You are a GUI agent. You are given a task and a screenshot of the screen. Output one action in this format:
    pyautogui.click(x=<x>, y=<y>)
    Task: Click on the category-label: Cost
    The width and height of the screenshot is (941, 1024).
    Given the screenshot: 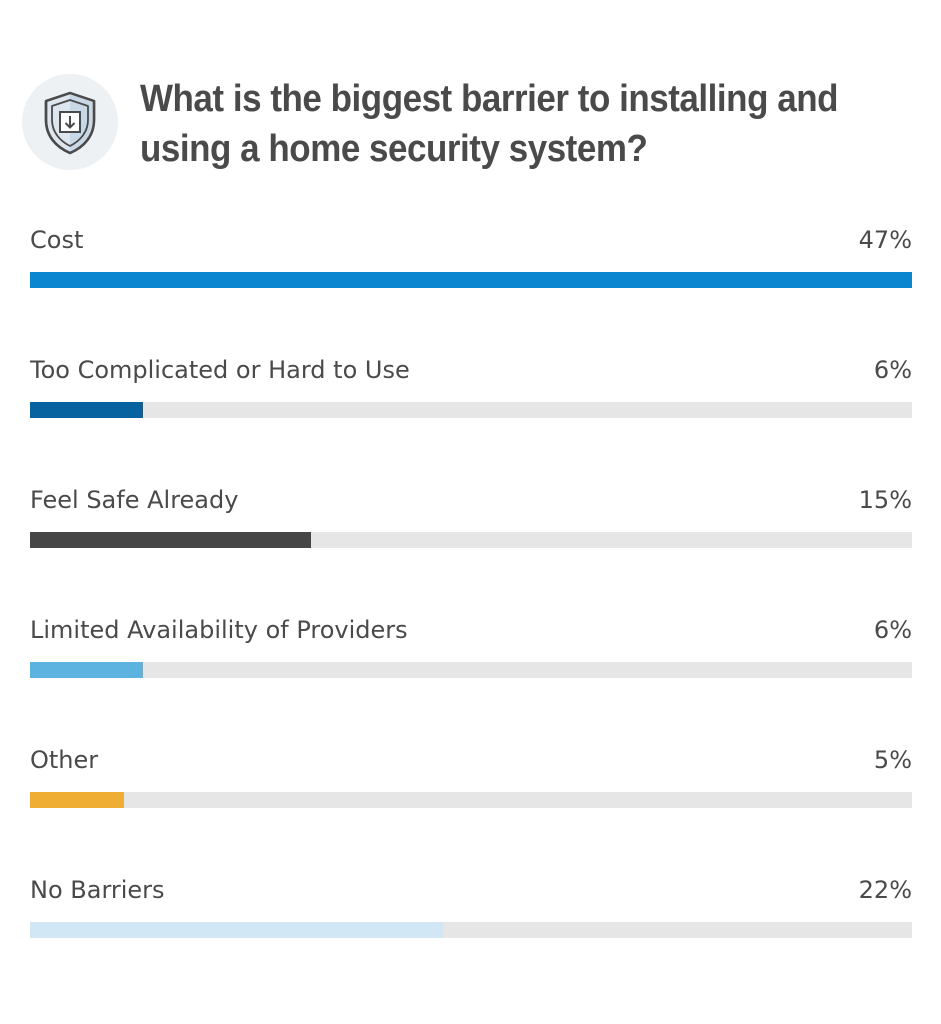 What is the action you would take?
    pyautogui.click(x=57, y=240)
    